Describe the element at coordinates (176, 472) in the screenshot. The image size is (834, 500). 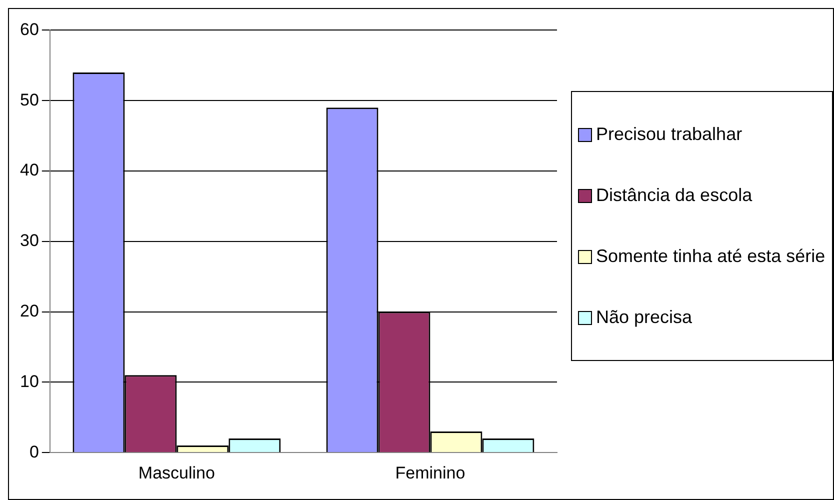
I see `x-tick-label: Masculino` at that location.